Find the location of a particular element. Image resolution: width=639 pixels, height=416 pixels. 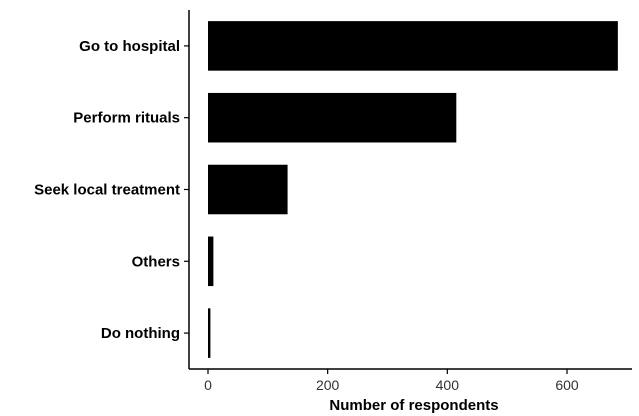

x-tick-label: 600 is located at coordinates (567, 385).